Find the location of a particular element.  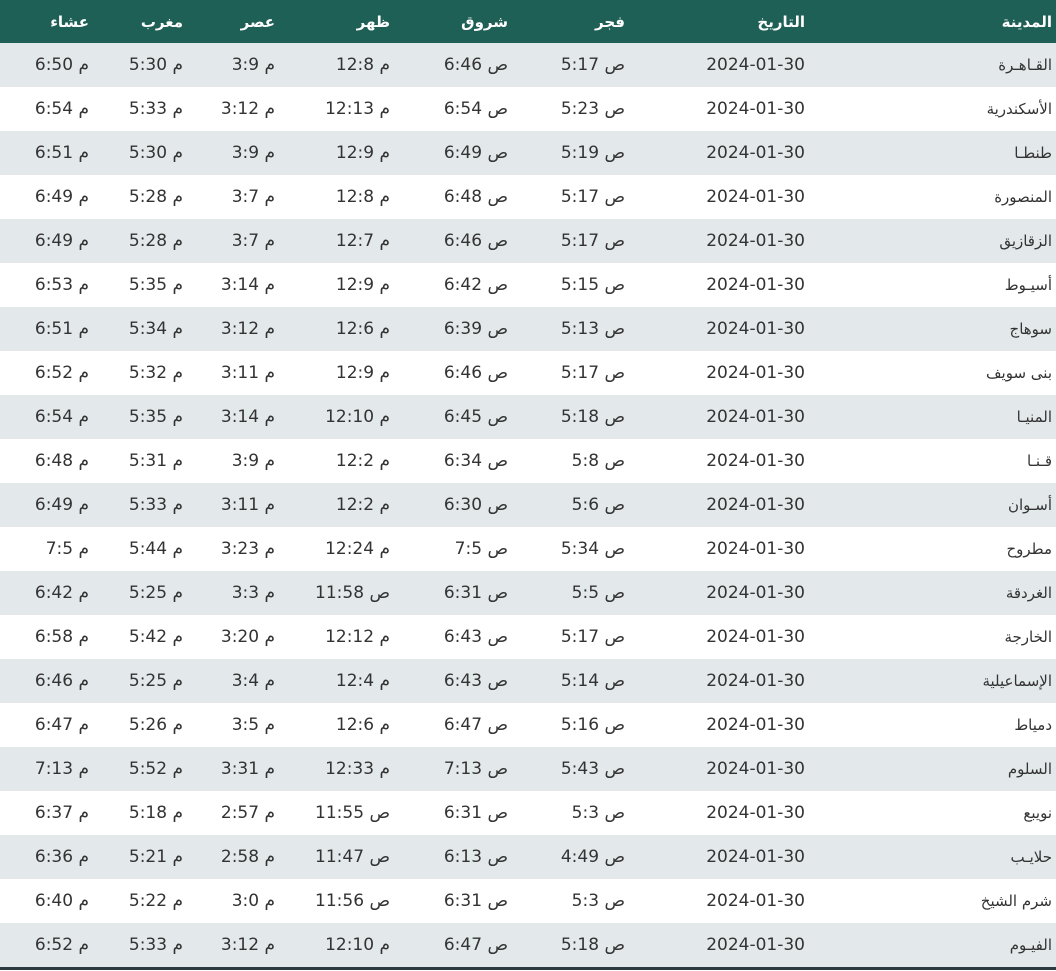

cell-fajr: 5:6 ص is located at coordinates (598, 505).